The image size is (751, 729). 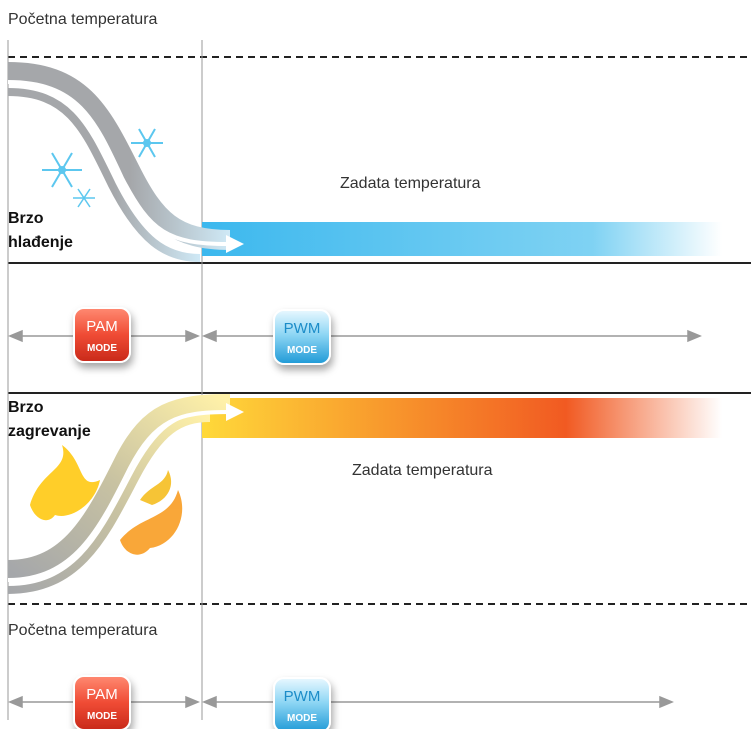 What do you see at coordinates (83, 19) in the screenshot?
I see `initial-temp-label-top: Početna temperatura` at bounding box center [83, 19].